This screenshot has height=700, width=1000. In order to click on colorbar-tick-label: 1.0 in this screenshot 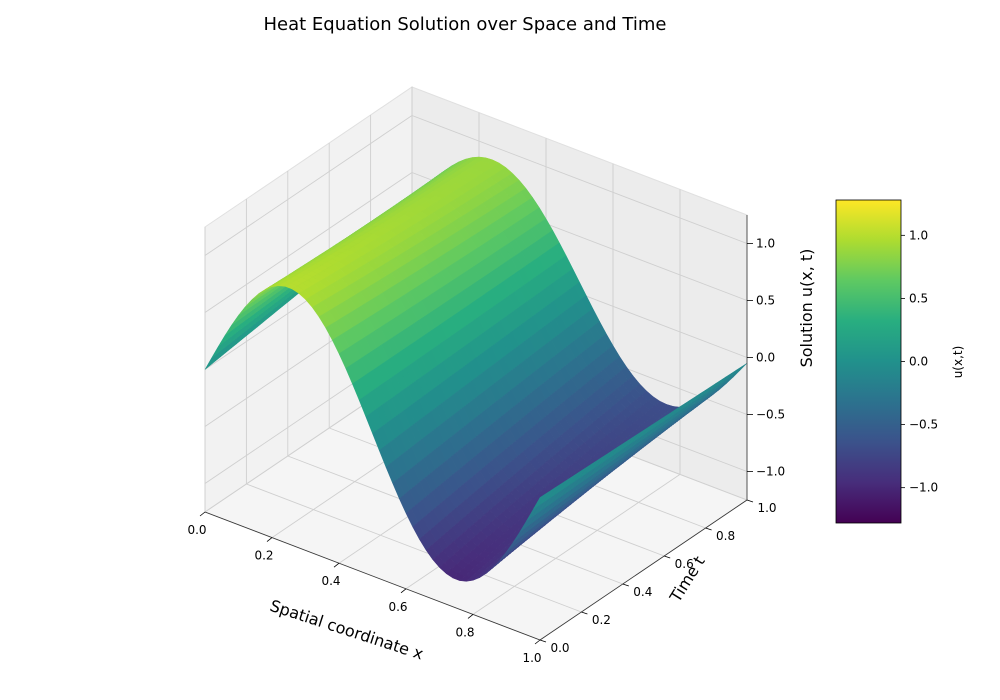, I will do `click(918, 235)`.